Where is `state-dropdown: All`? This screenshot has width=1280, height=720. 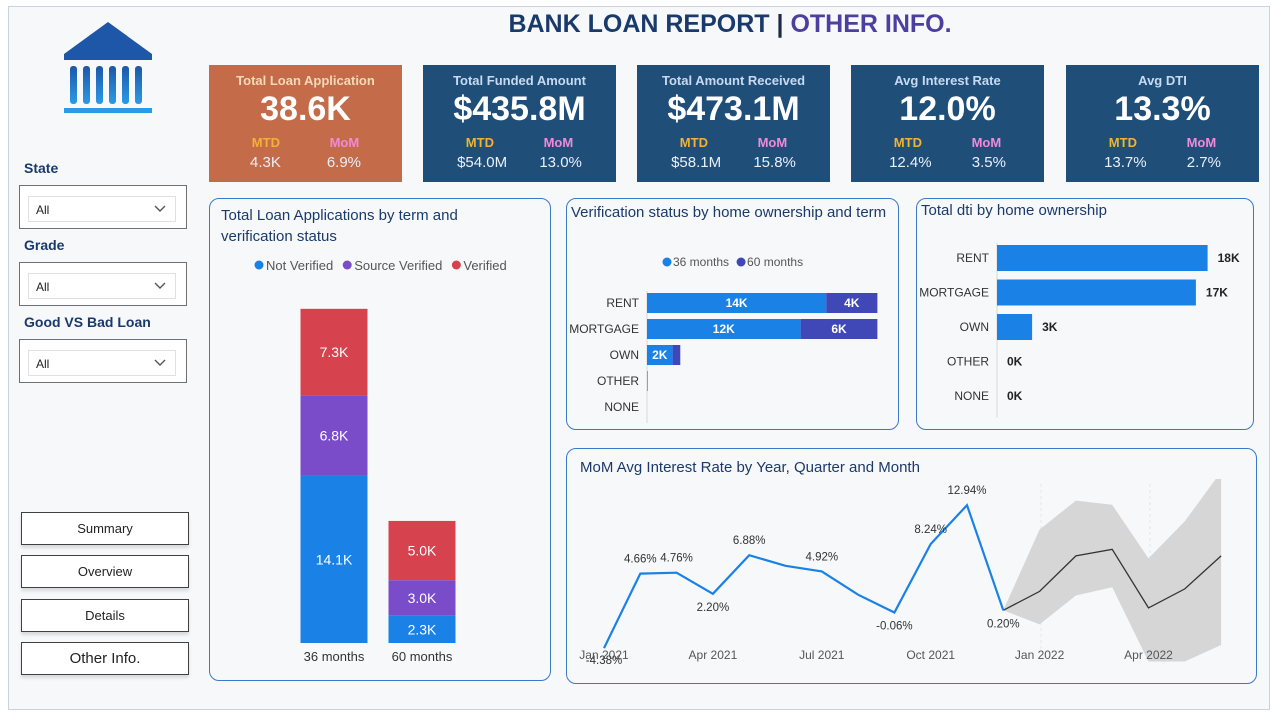 state-dropdown: All is located at coordinates (102, 209).